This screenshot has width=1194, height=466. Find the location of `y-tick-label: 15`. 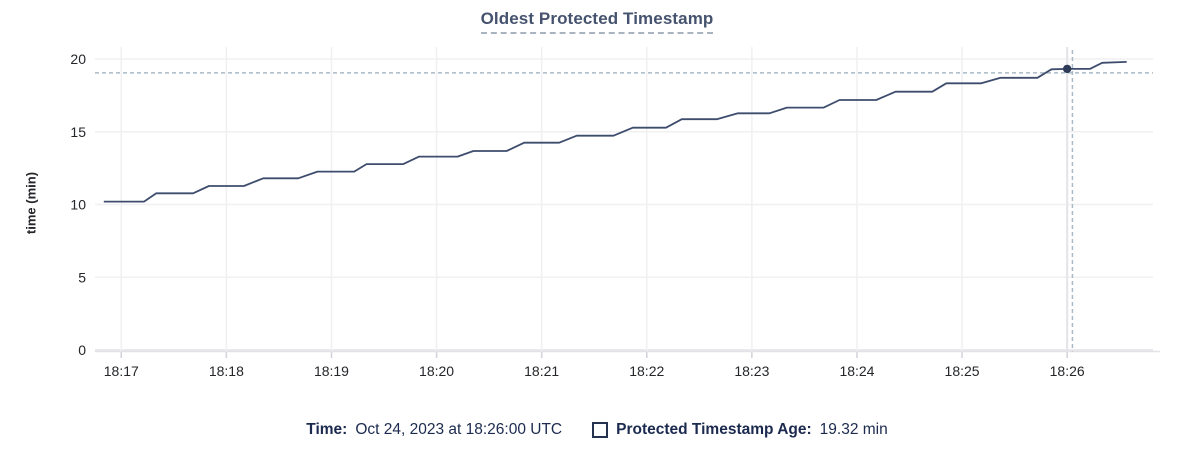

y-tick-label: 15 is located at coordinates (78, 132).